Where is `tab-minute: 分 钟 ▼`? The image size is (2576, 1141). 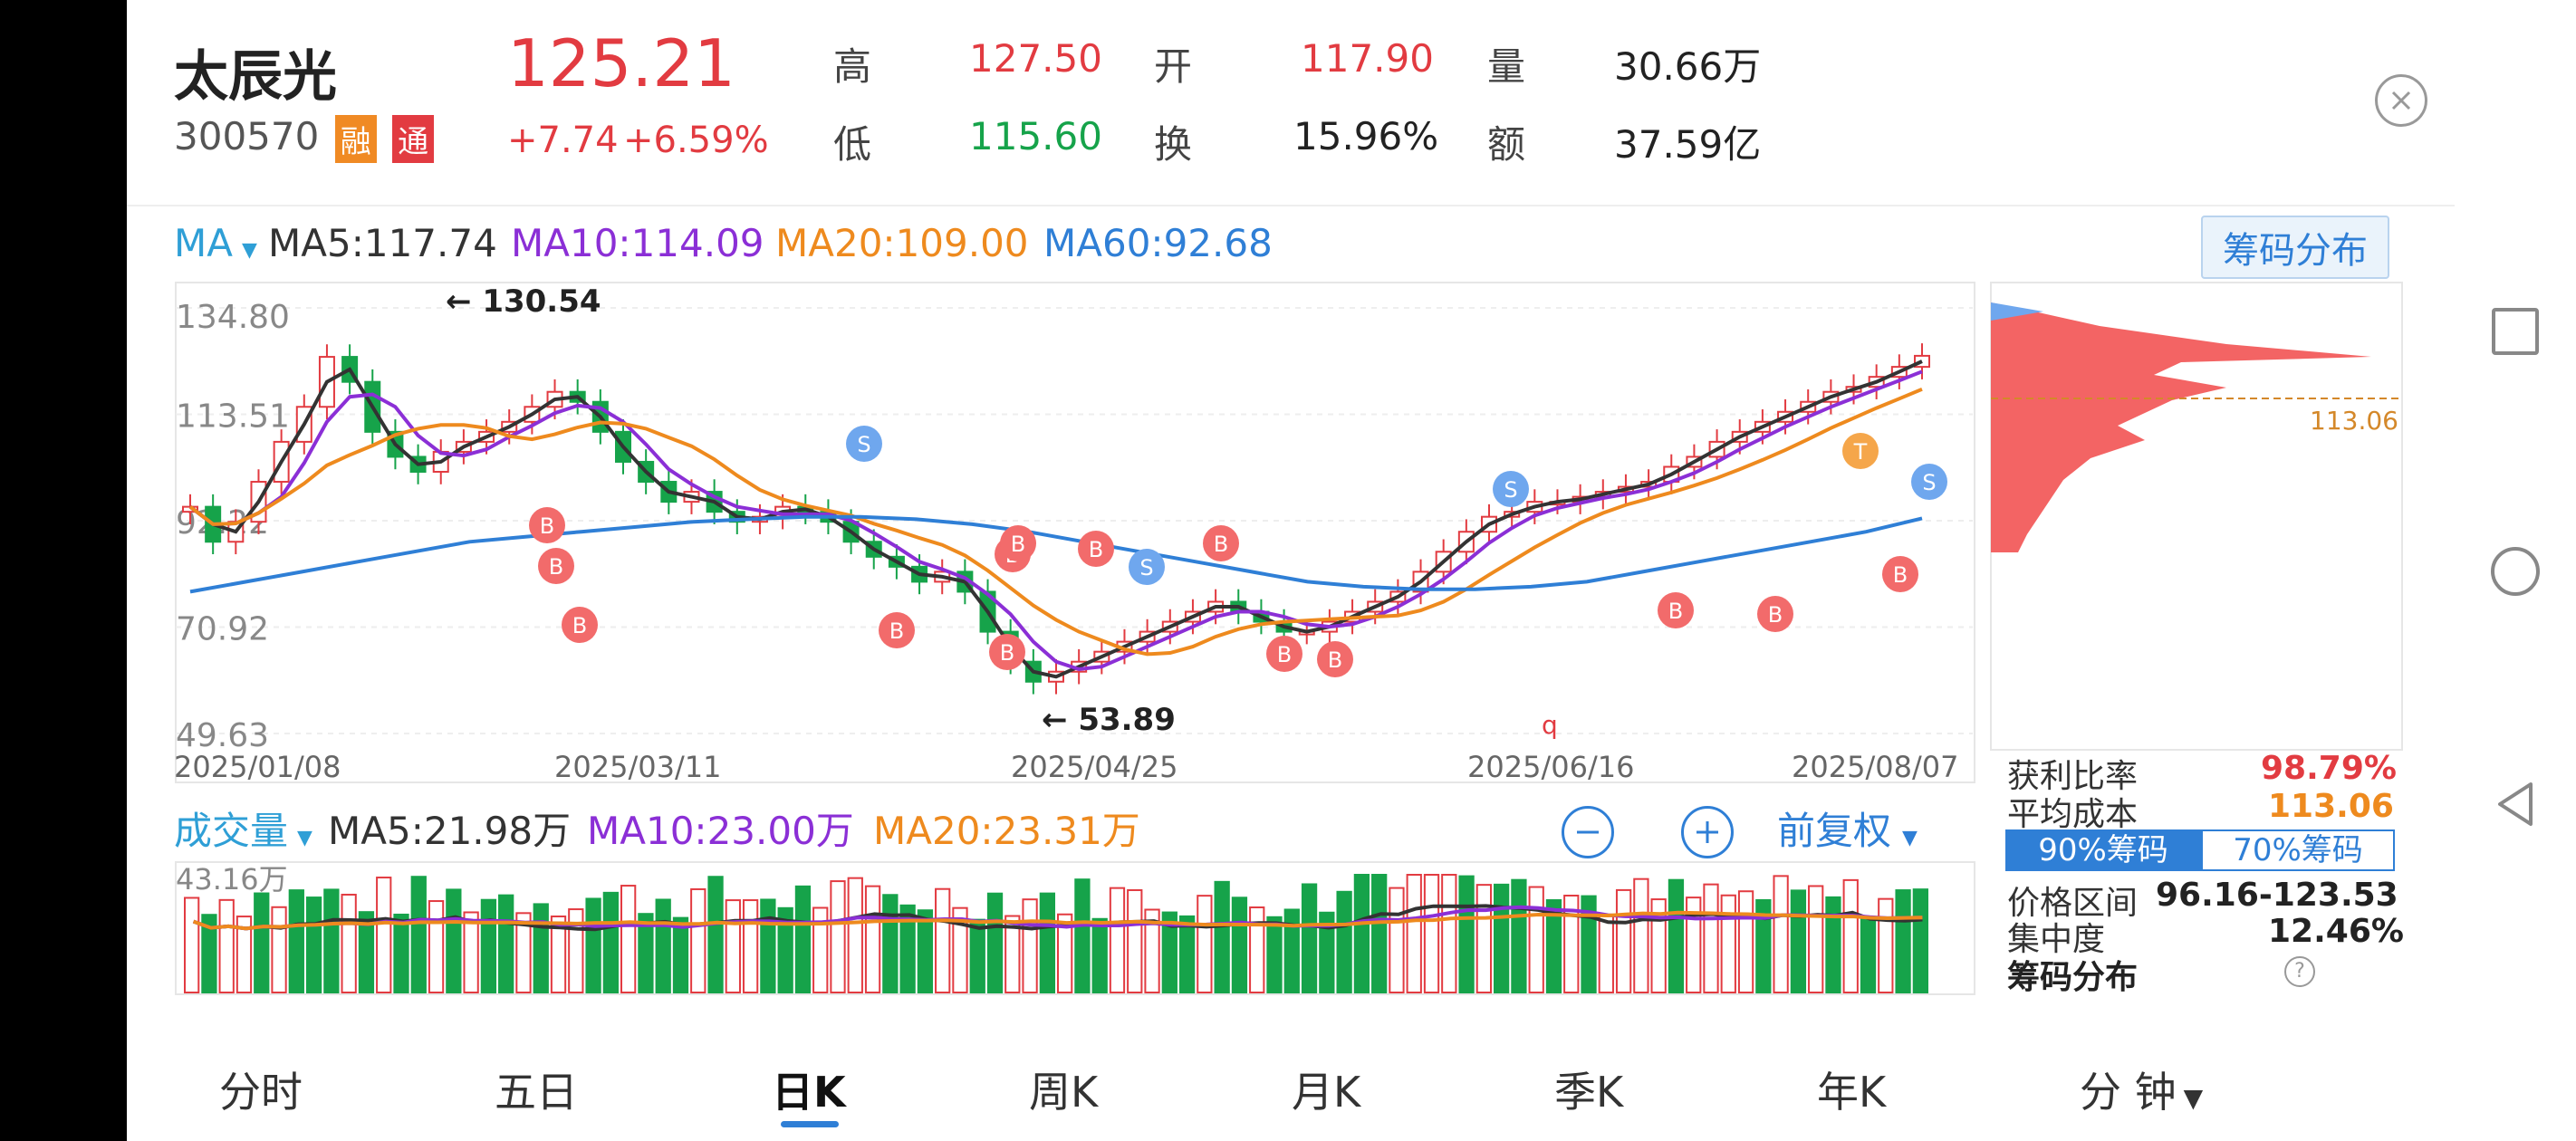 tab-minute: 分 钟 ▼ is located at coordinates (2141, 1089).